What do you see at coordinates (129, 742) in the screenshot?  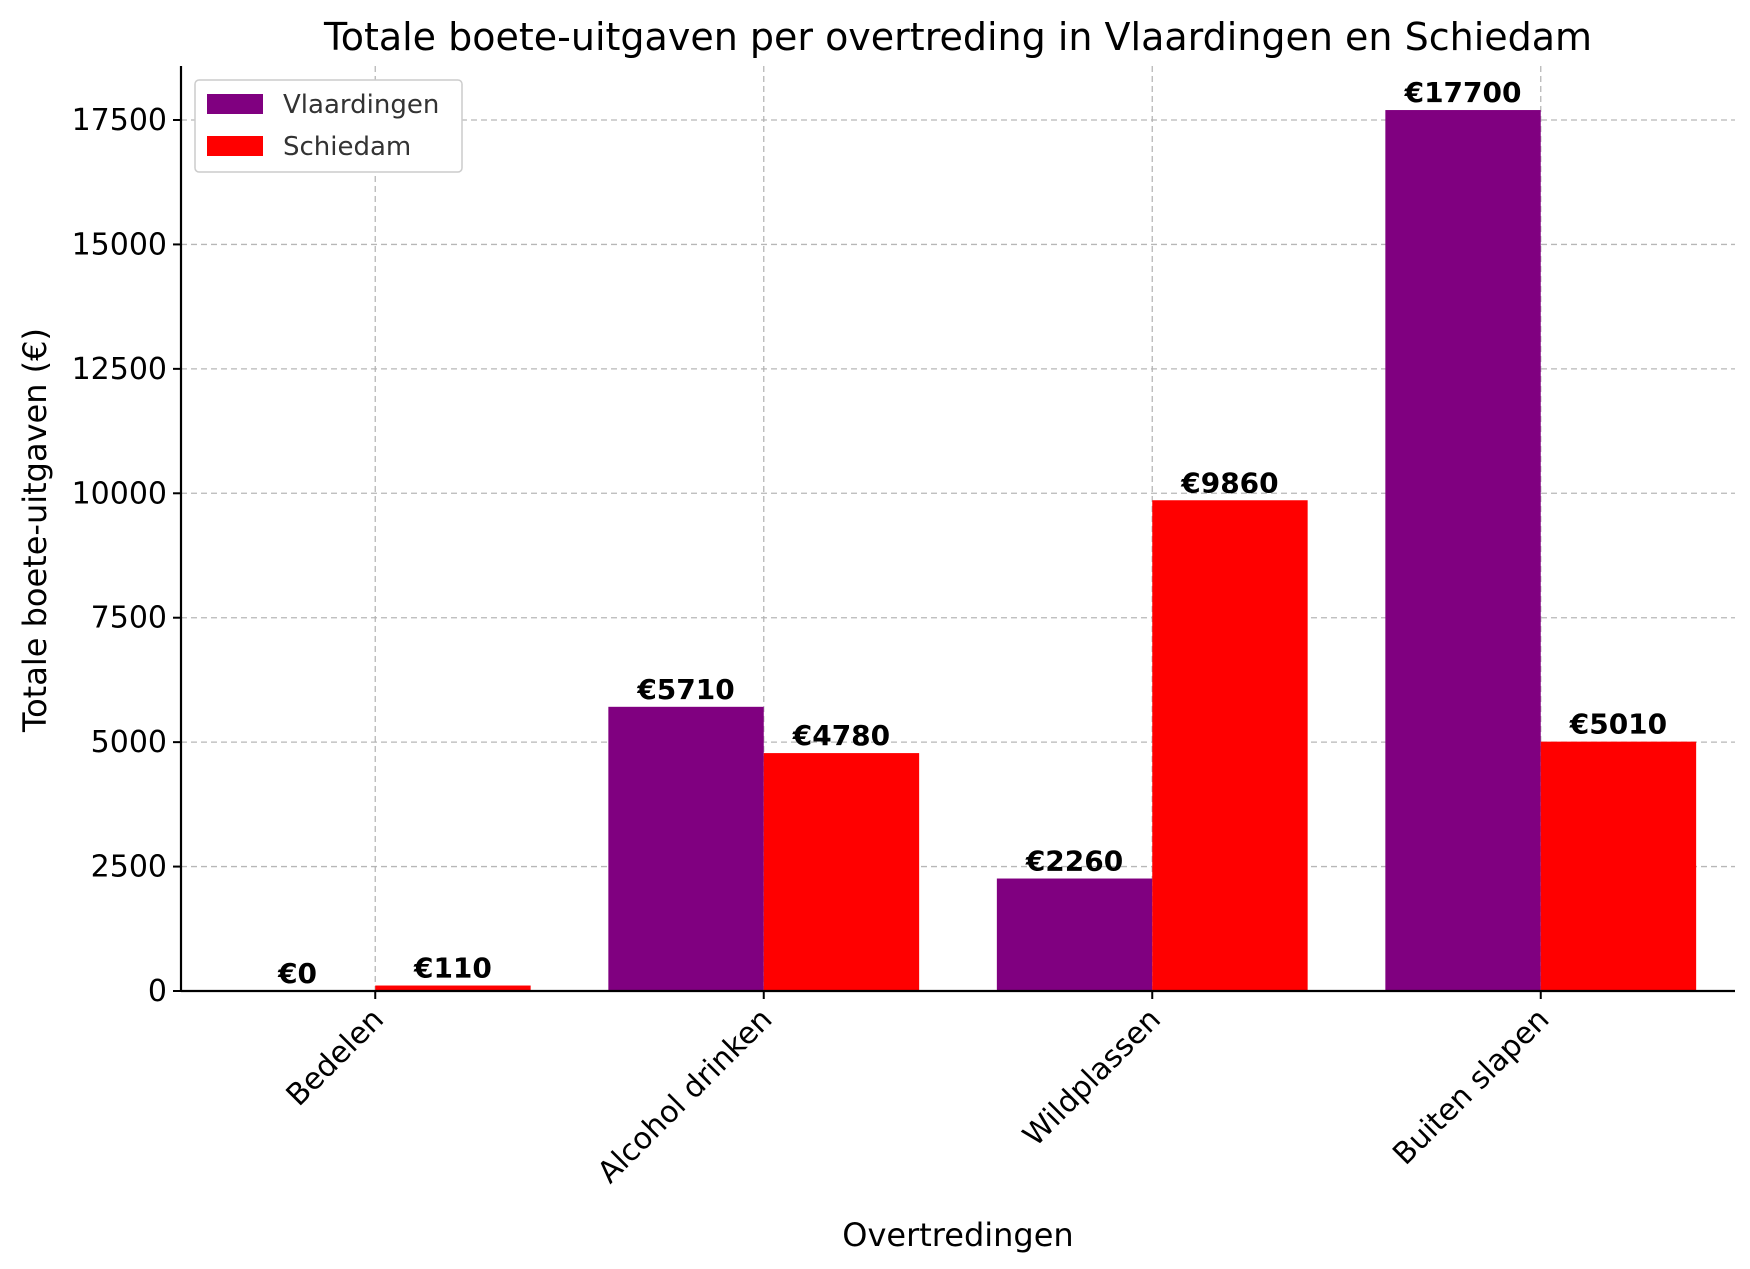 I see `y-tick-label: 5000` at bounding box center [129, 742].